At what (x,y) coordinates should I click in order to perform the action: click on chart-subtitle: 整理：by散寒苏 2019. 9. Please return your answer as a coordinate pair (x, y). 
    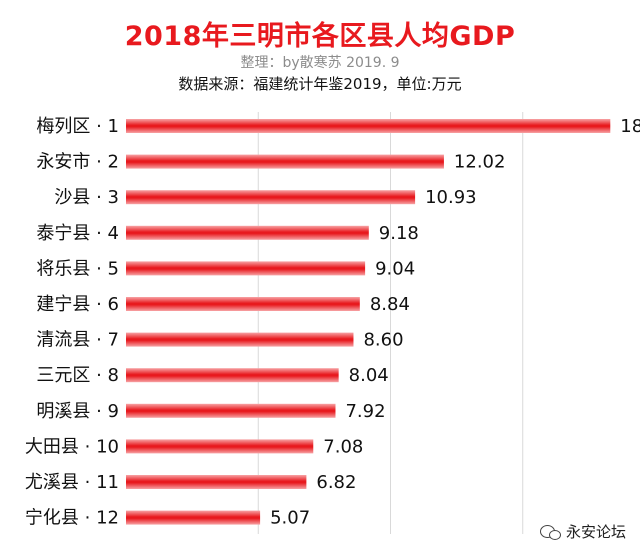
    Looking at the image, I should click on (320, 63).